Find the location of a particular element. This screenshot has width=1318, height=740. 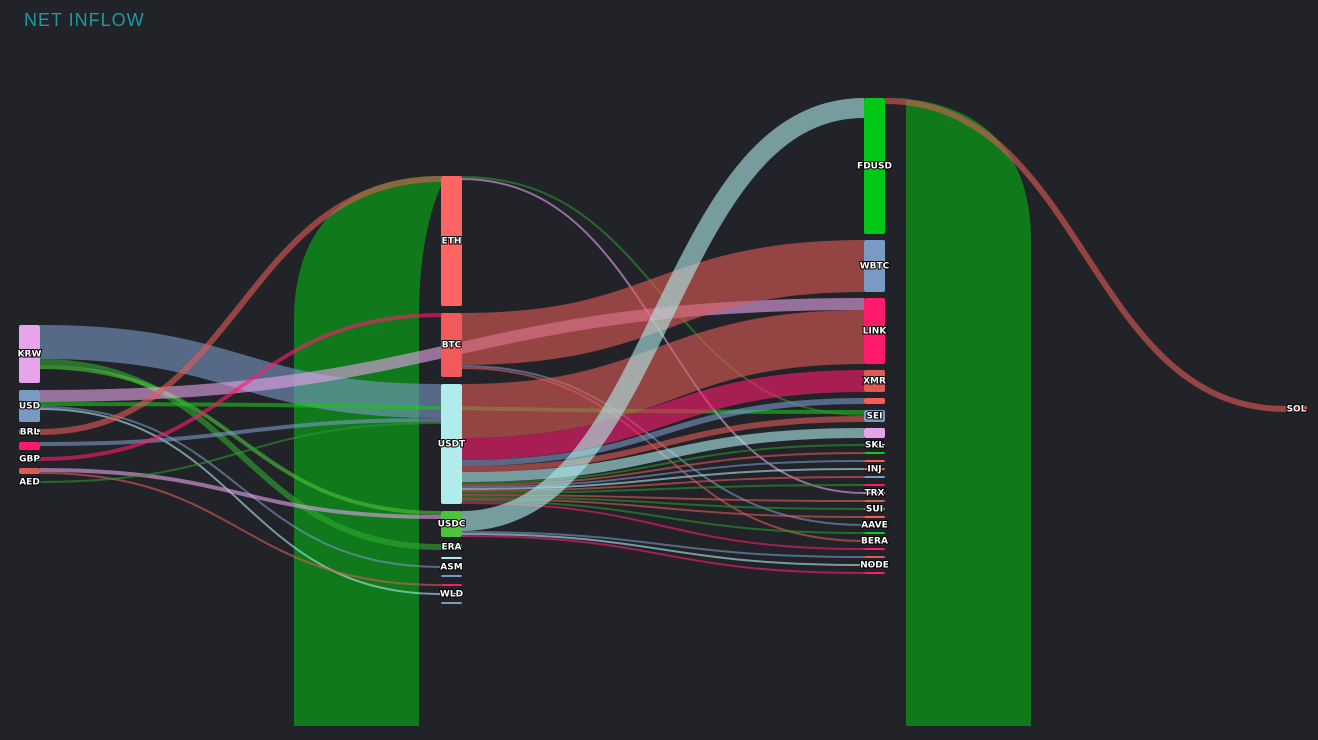

link-usdt-to-op is located at coordinates (663, 432).